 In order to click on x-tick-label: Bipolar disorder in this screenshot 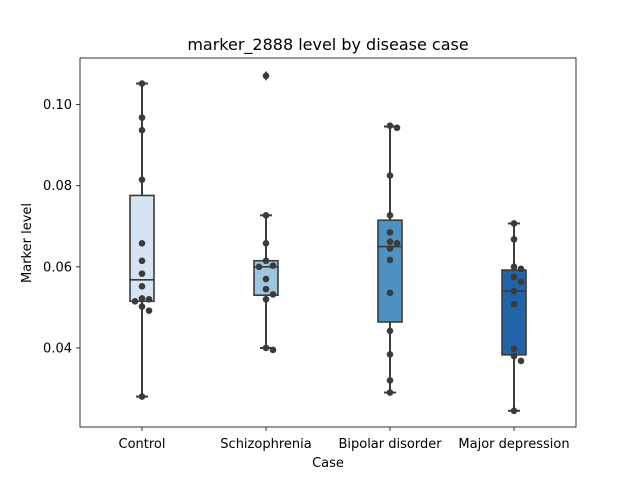, I will do `click(390, 444)`.